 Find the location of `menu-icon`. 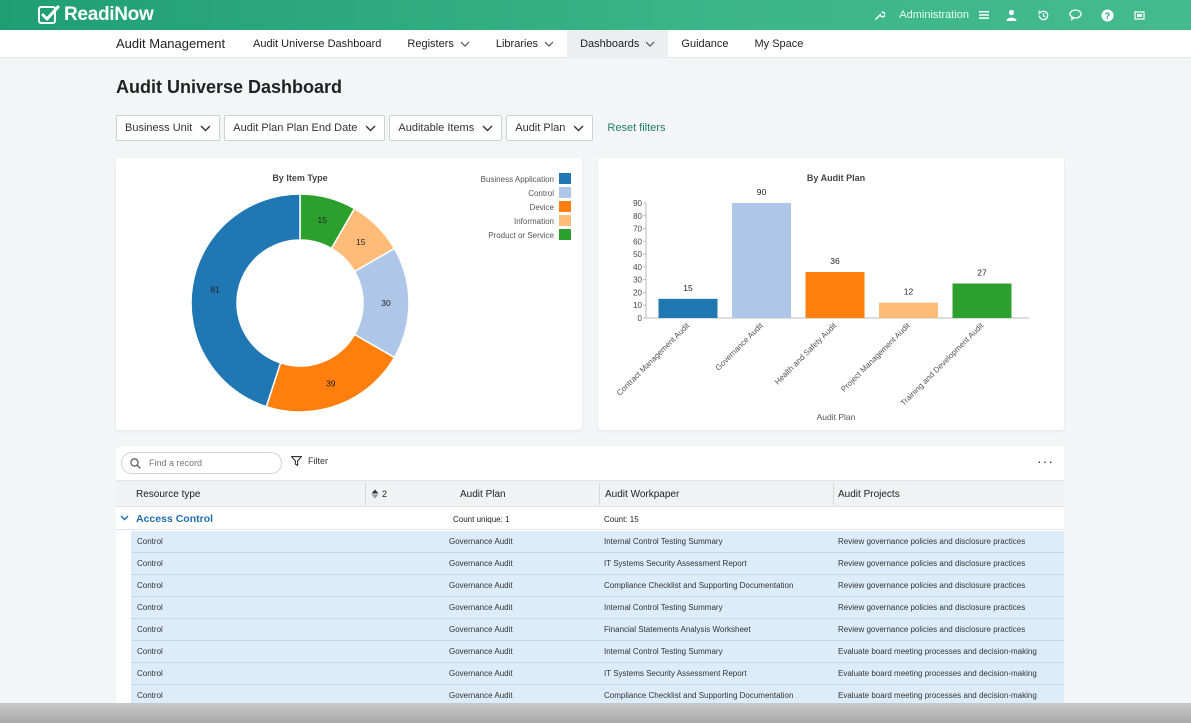

menu-icon is located at coordinates (984, 15).